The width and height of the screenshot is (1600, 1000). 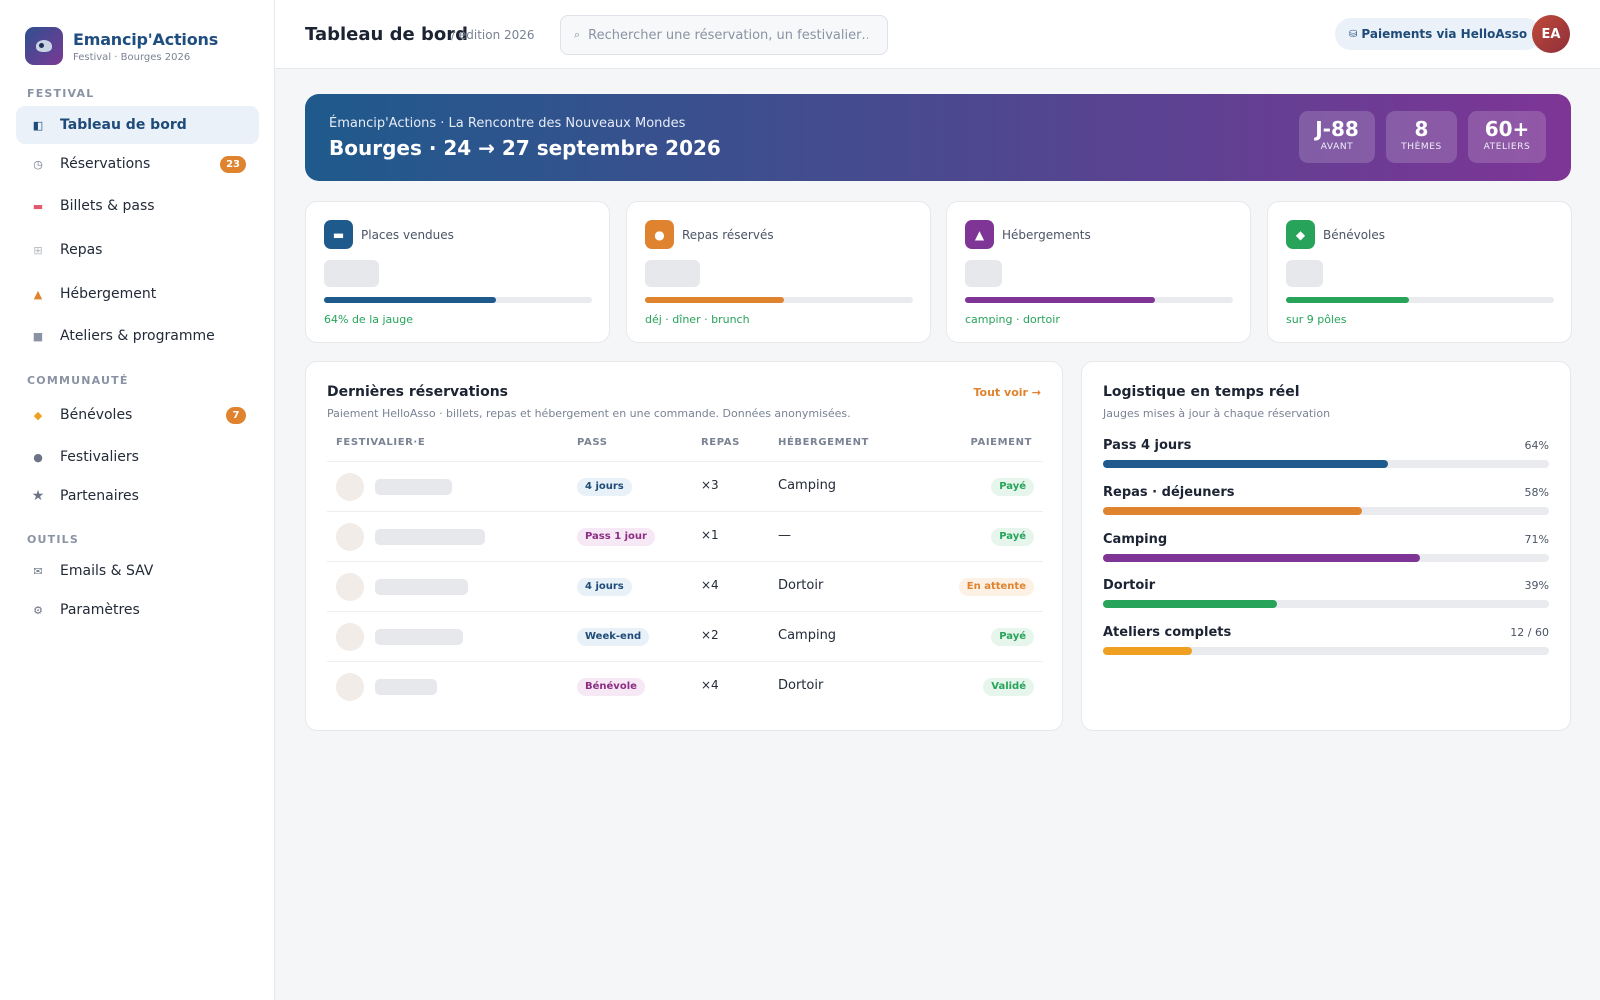 What do you see at coordinates (381, 442) in the screenshot?
I see `column-header-festivalier: FESTIVALIER·E` at bounding box center [381, 442].